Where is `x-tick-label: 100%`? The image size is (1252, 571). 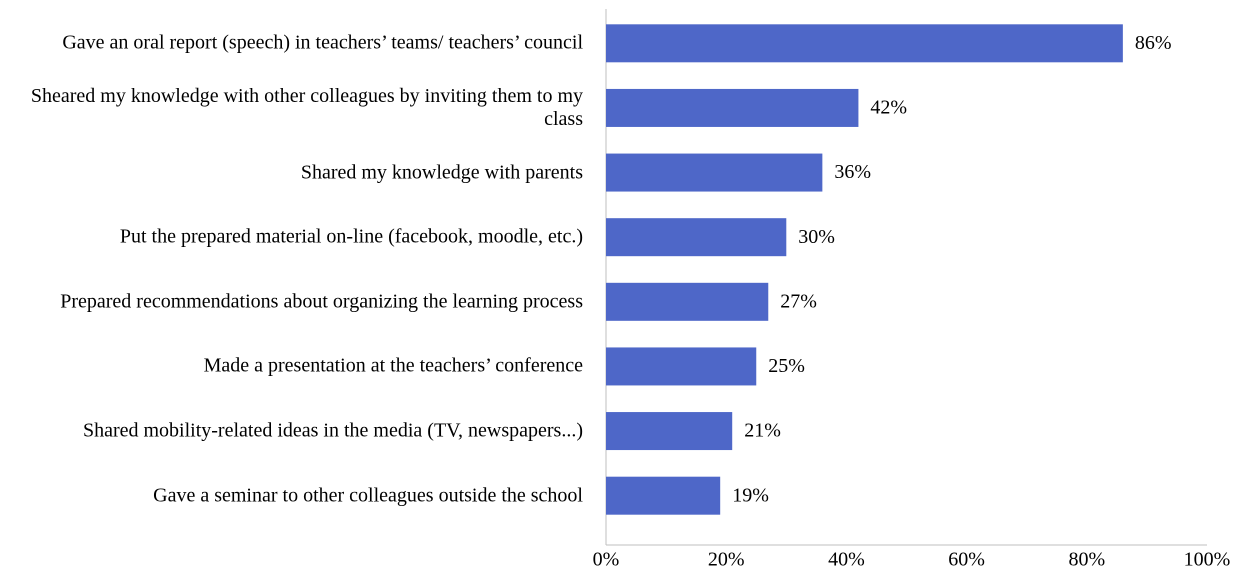 x-tick-label: 100% is located at coordinates (1207, 560).